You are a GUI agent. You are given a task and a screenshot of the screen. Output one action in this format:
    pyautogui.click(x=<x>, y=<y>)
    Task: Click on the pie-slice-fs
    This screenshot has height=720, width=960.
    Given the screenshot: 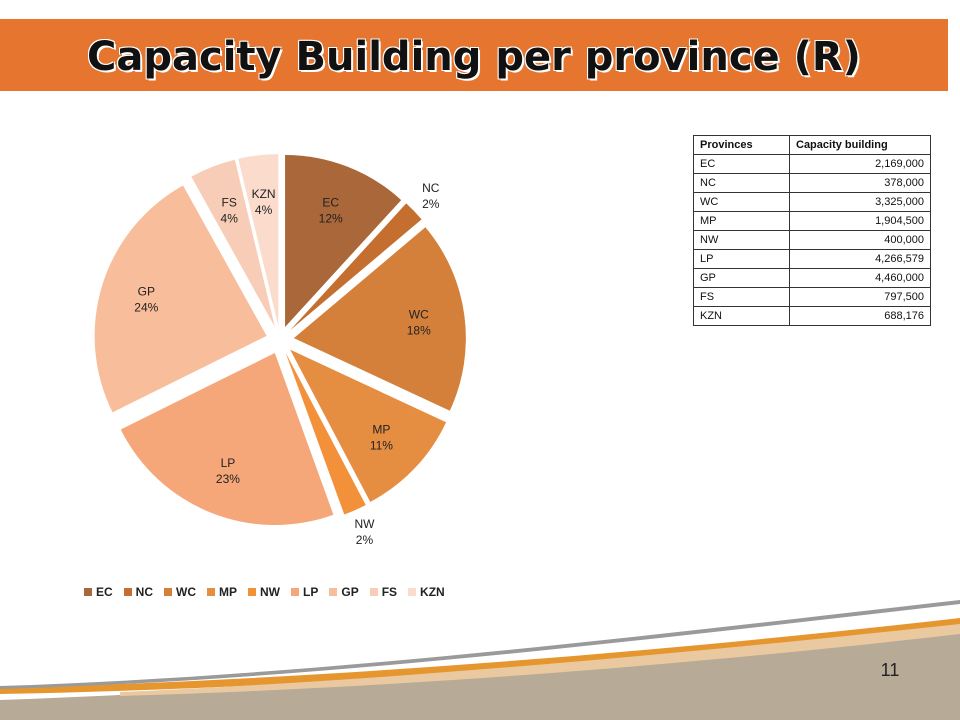 What is the action you would take?
    pyautogui.click(x=233, y=243)
    